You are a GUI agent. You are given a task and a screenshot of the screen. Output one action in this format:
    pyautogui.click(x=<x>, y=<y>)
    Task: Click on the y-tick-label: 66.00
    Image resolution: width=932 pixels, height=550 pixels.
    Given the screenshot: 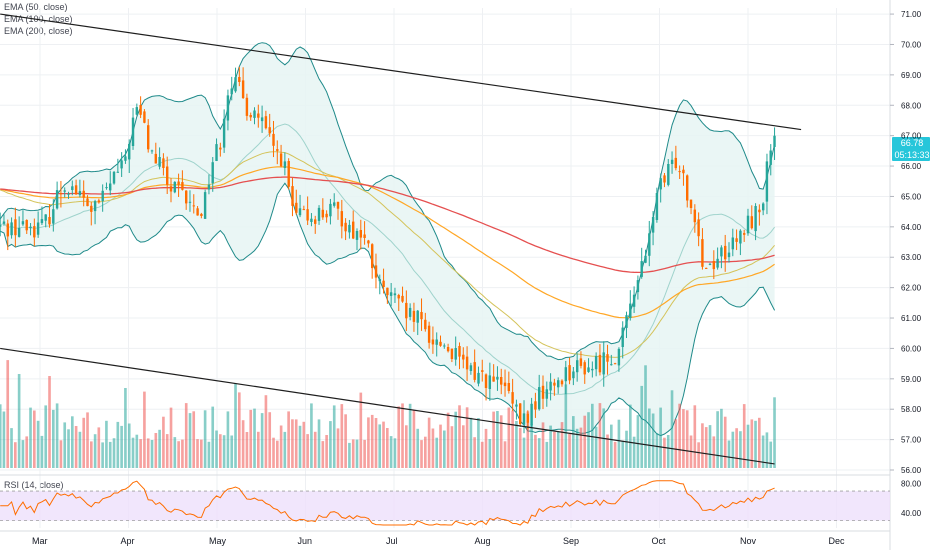 What is the action you would take?
    pyautogui.click(x=911, y=166)
    